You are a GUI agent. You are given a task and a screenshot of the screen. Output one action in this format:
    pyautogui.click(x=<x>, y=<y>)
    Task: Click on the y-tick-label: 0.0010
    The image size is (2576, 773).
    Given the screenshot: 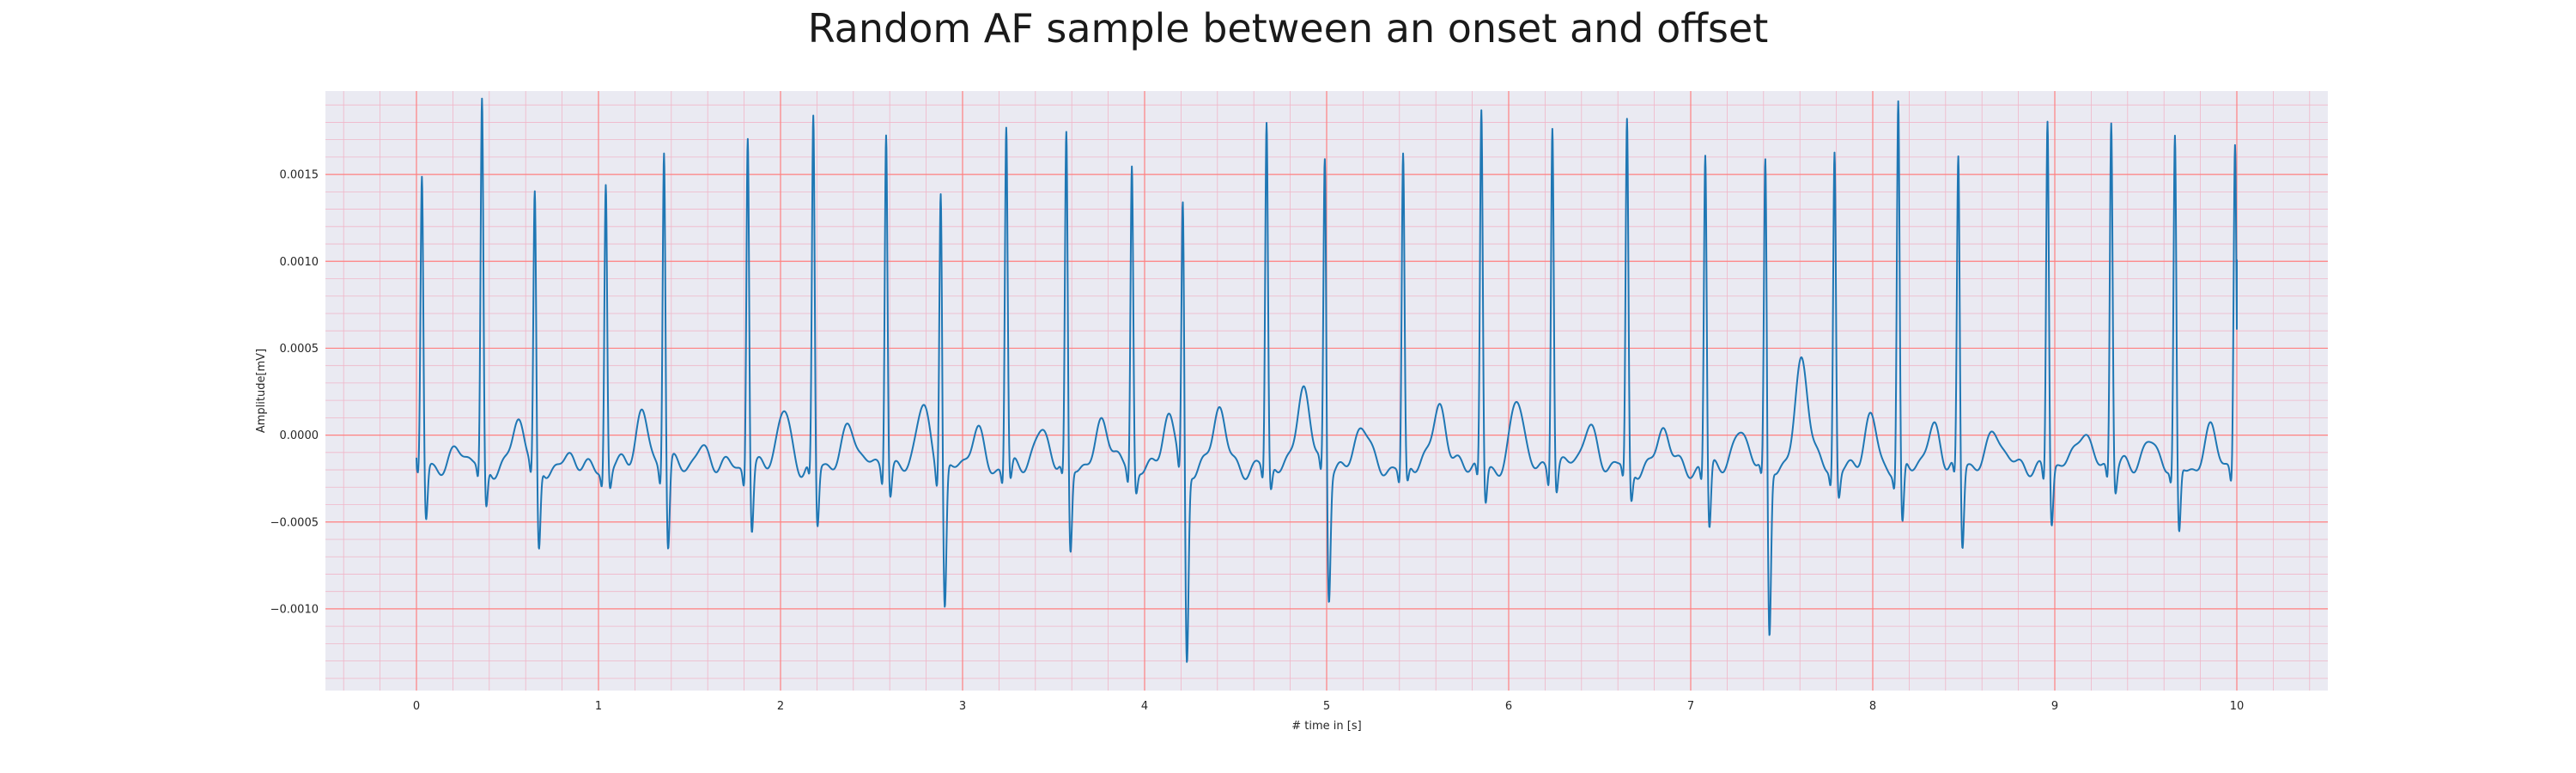 What is the action you would take?
    pyautogui.click(x=300, y=262)
    